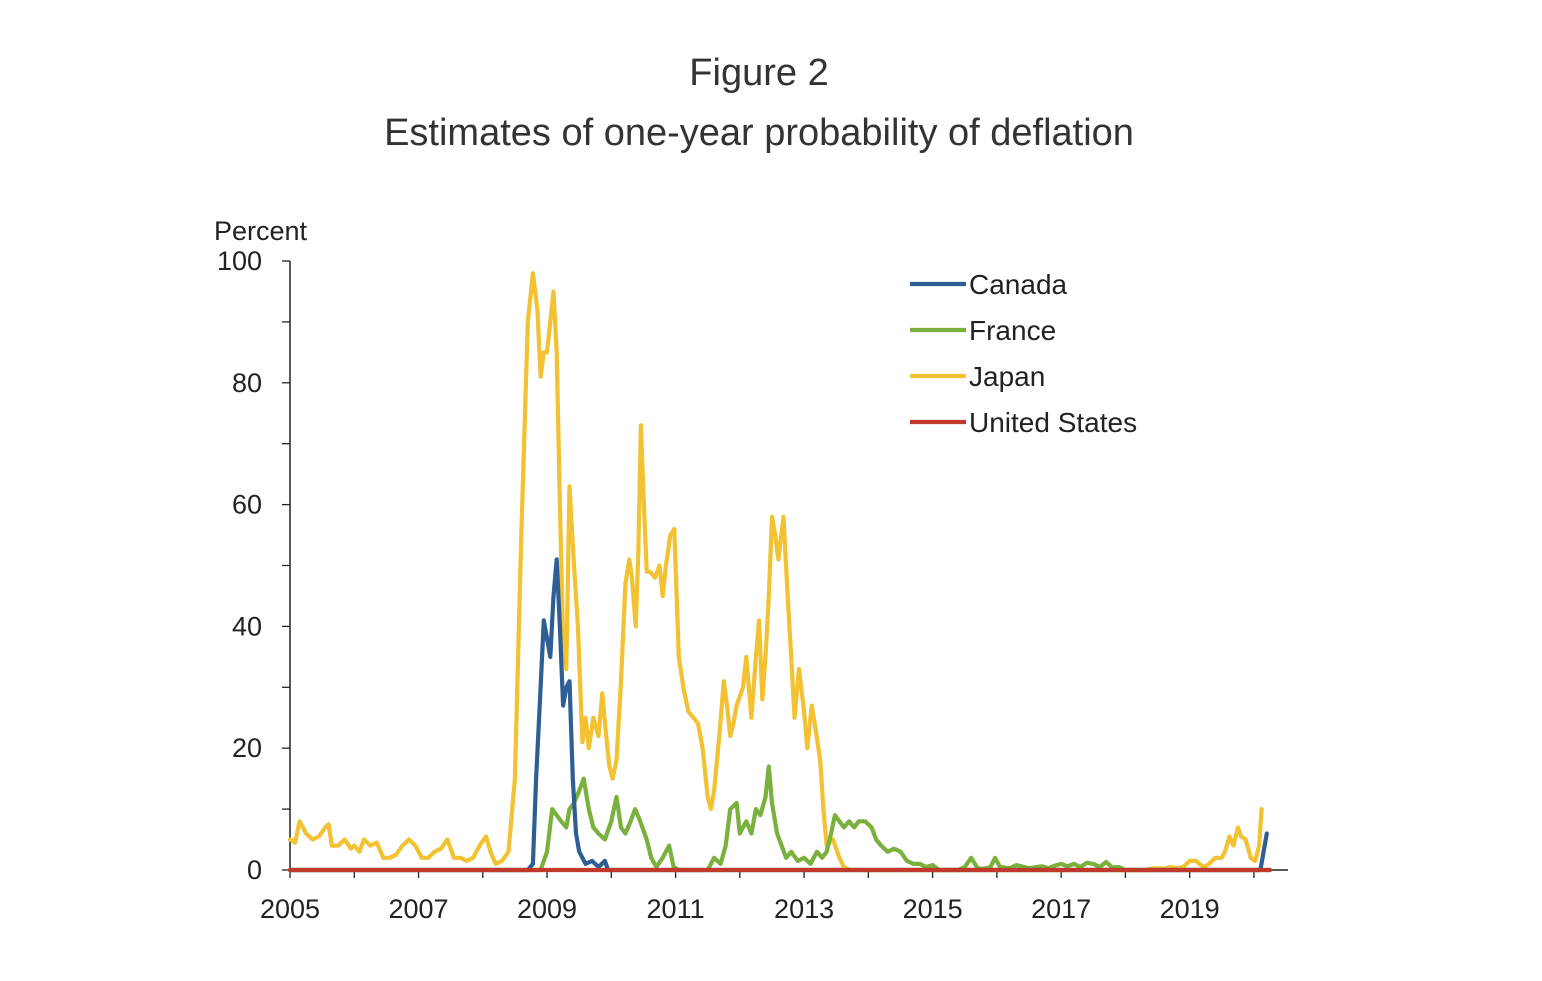 The width and height of the screenshot is (1542, 981). What do you see at coordinates (1190, 909) in the screenshot?
I see `x-tick-label: 2019` at bounding box center [1190, 909].